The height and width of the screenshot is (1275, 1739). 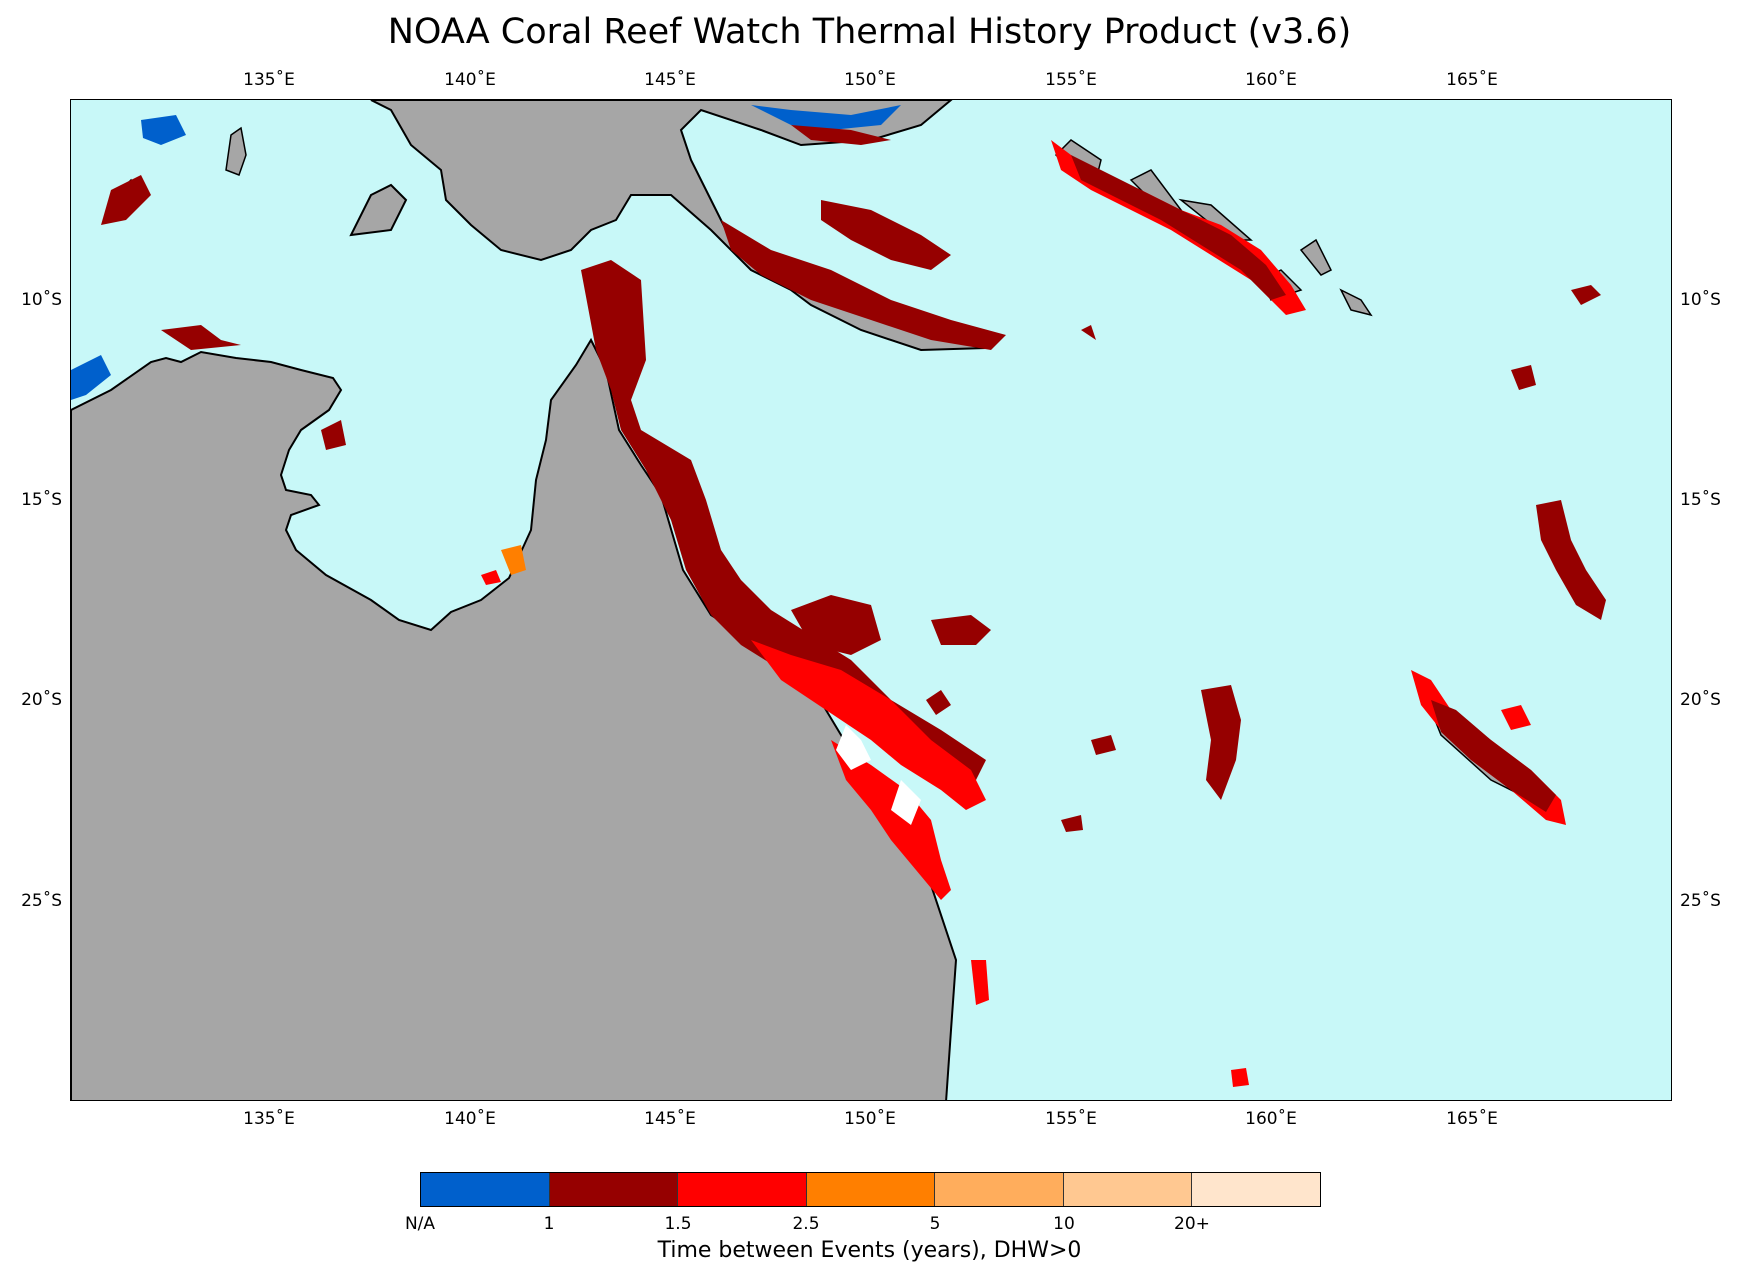 I want to click on reef-chesterfield, so click(x=1221, y=742).